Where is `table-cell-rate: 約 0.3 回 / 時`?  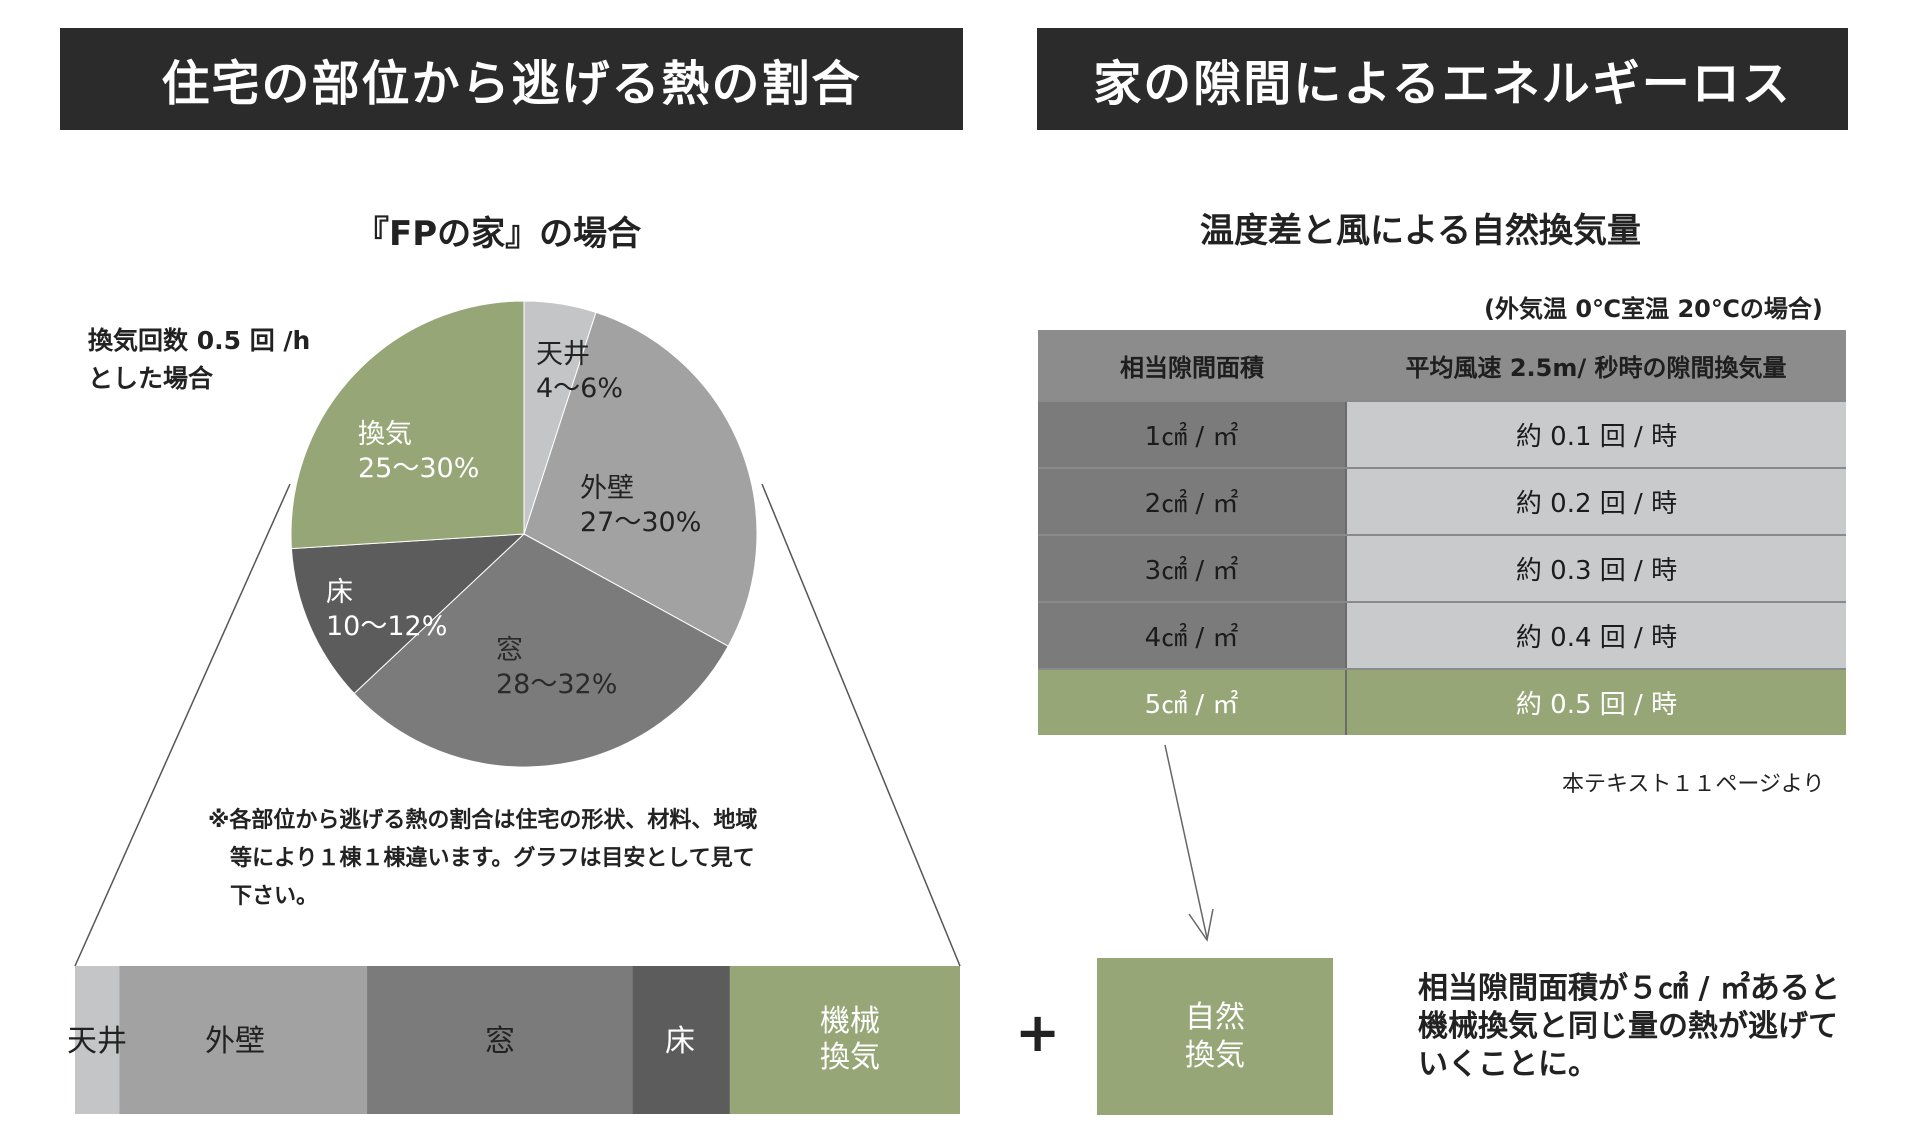
table-cell-rate: 約 0.3 回 / 時 is located at coordinates (1596, 569).